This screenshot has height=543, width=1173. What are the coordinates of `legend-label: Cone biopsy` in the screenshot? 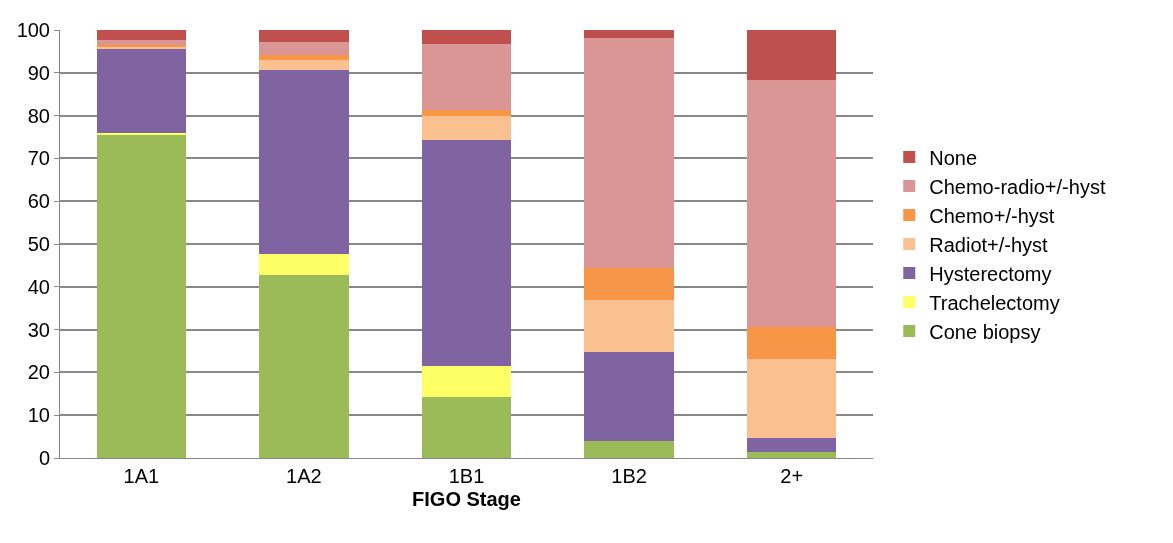 It's located at (985, 331).